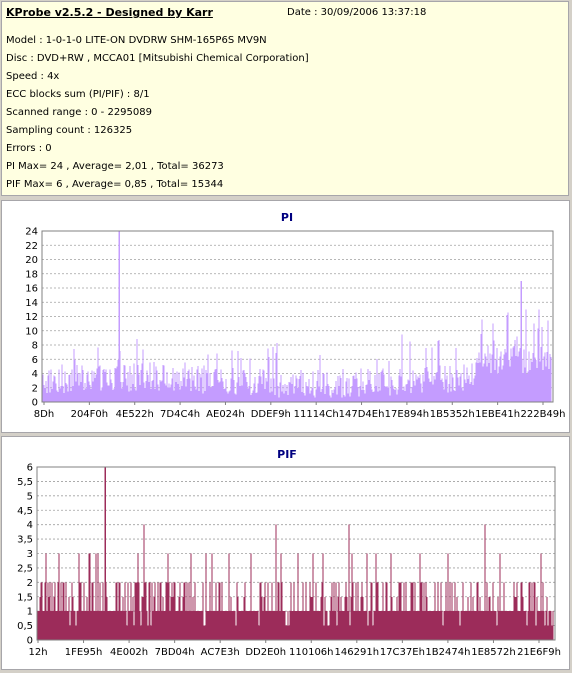 The height and width of the screenshot is (673, 572). What do you see at coordinates (542, 414) in the screenshot?
I see `x-tick-label: 222B49h` at bounding box center [542, 414].